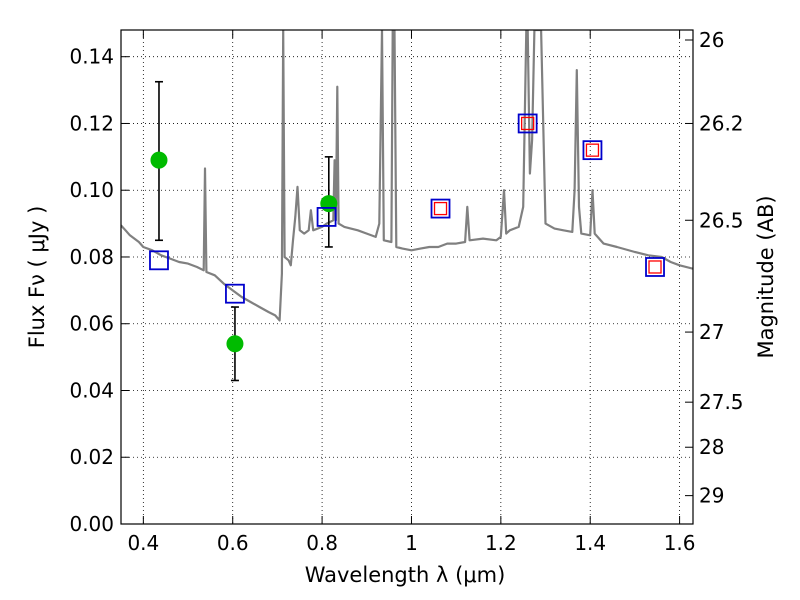 The height and width of the screenshot is (600, 800). What do you see at coordinates (721, 220) in the screenshot?
I see `y2-tick-label: 26.5` at bounding box center [721, 220].